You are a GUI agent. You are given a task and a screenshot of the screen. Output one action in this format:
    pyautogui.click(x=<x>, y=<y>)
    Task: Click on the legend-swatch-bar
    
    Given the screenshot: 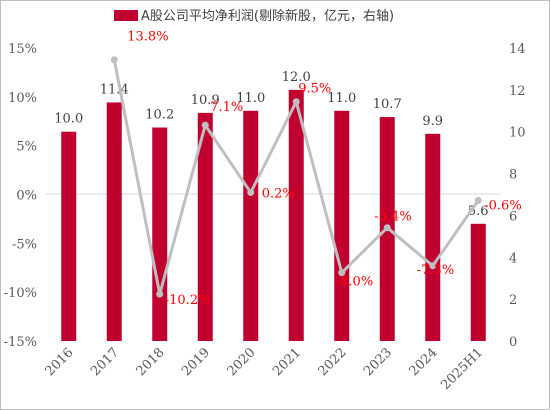 What is the action you would take?
    pyautogui.click(x=126, y=15)
    